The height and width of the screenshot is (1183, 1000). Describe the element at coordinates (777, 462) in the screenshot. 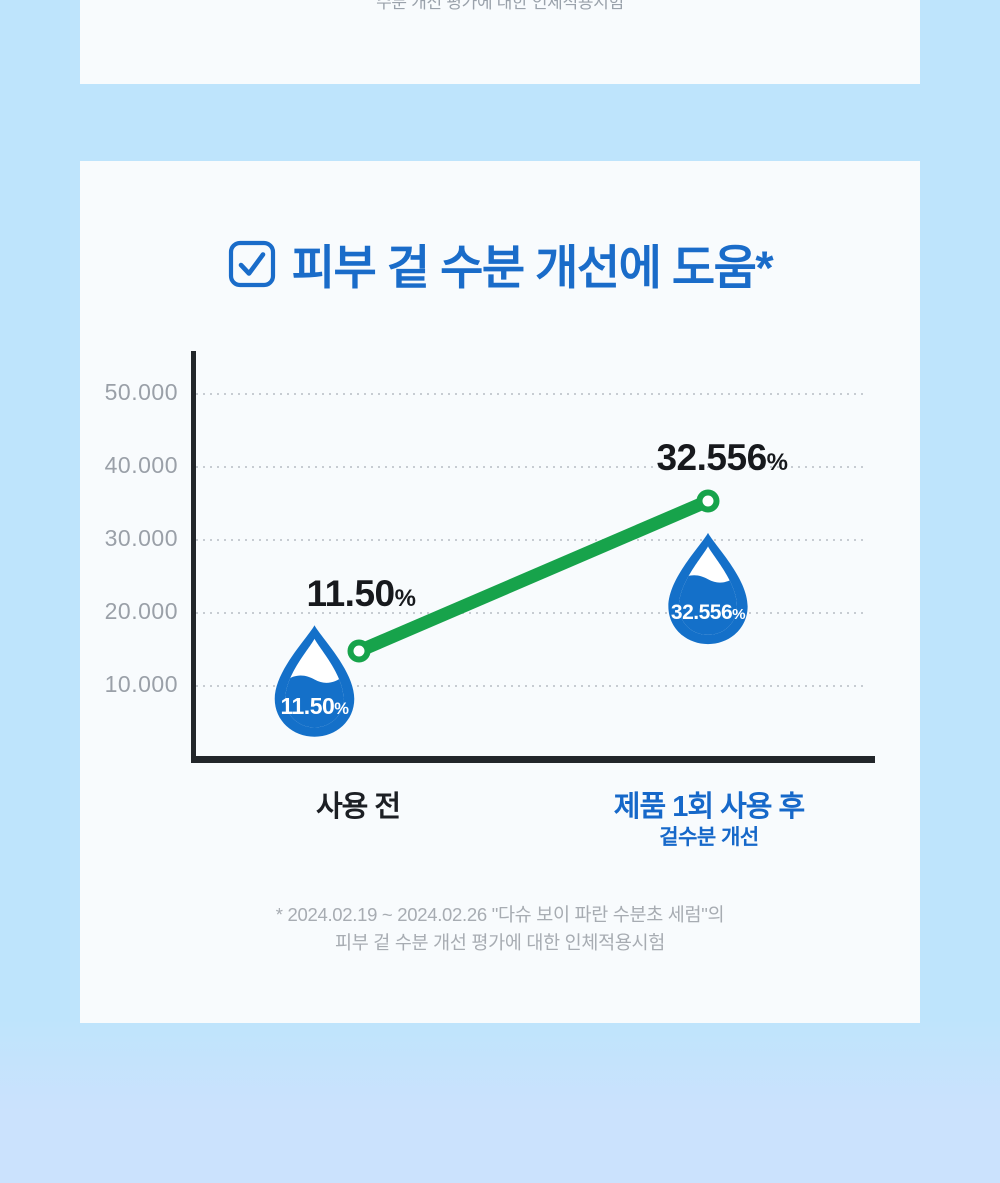

I see `value-after-unit: %` at that location.